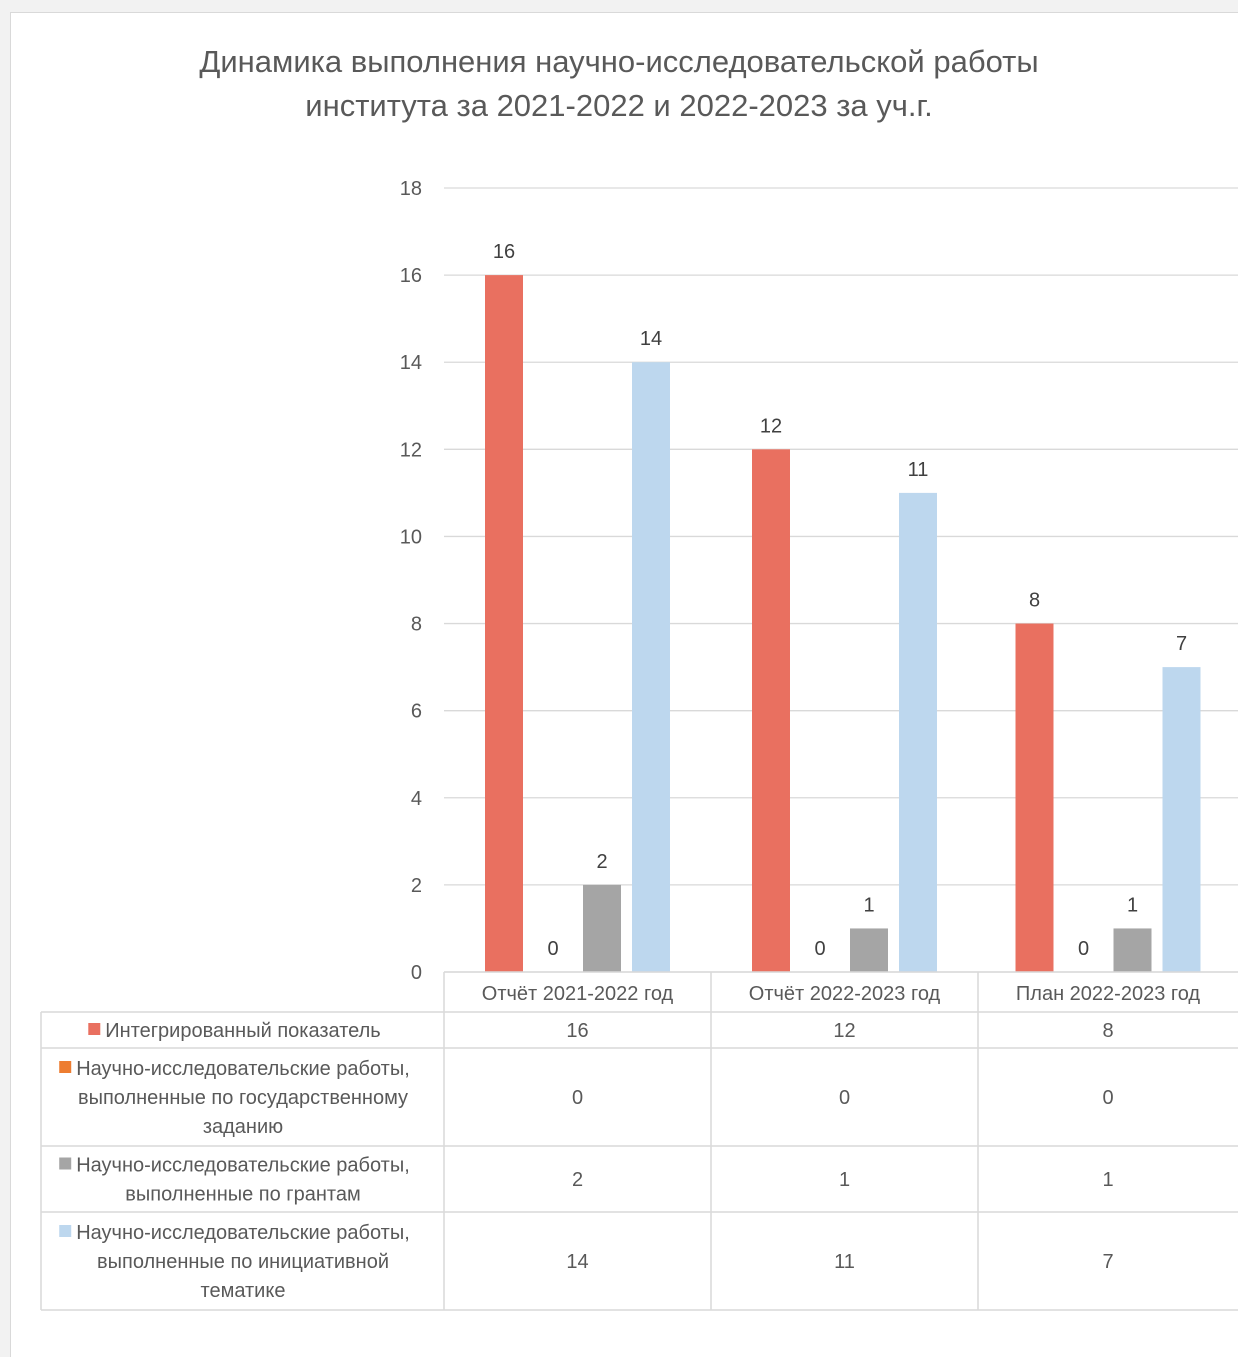 The image size is (1238, 1357). Describe the element at coordinates (771, 426) in the screenshot. I see `data-label: 12` at that location.